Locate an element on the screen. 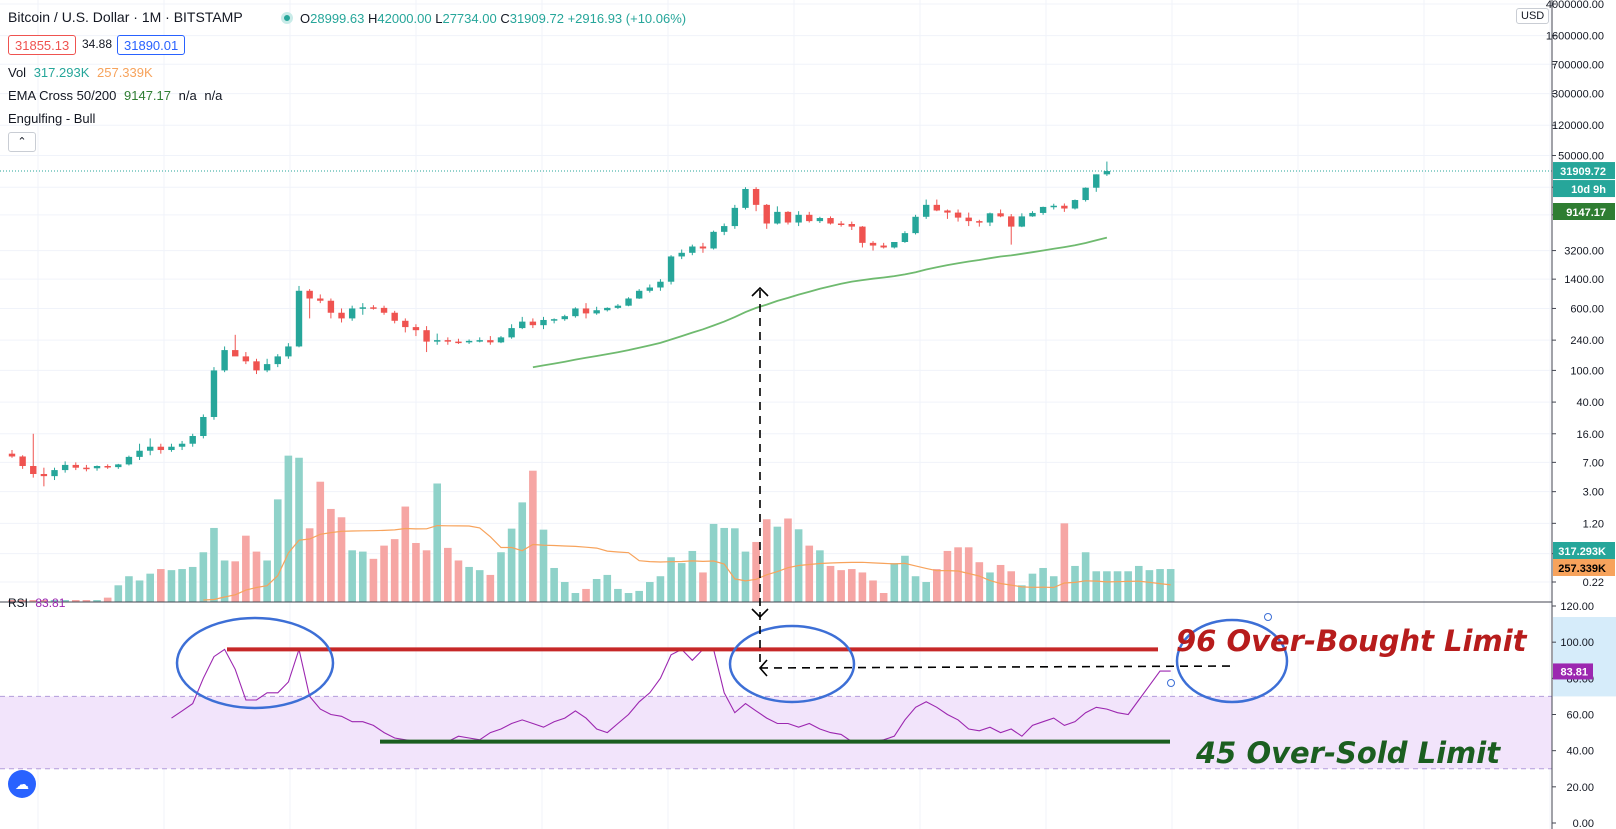 This screenshot has height=829, width=1616. market-status-icon is located at coordinates (287, 18).